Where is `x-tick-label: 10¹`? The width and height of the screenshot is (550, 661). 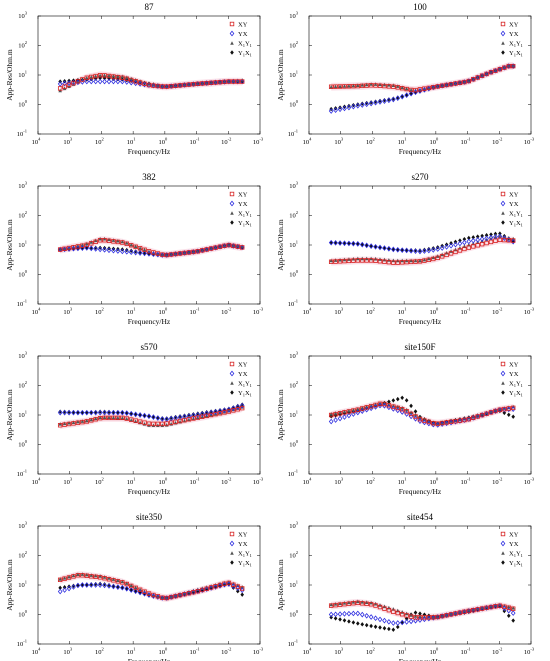
x-tick-label: 10¹ is located at coordinates (131, 312).